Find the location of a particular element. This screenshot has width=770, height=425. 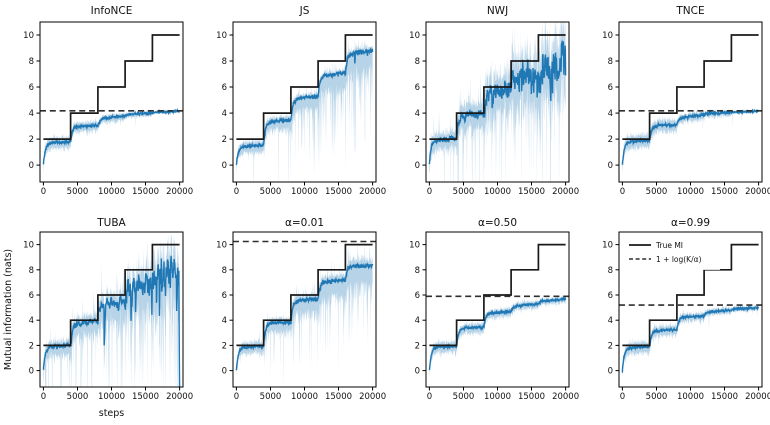

subplot-nwj: 0 2 4 6 8 10 0 5000 10000 15000 20000 NWJ is located at coordinates (494, 101).